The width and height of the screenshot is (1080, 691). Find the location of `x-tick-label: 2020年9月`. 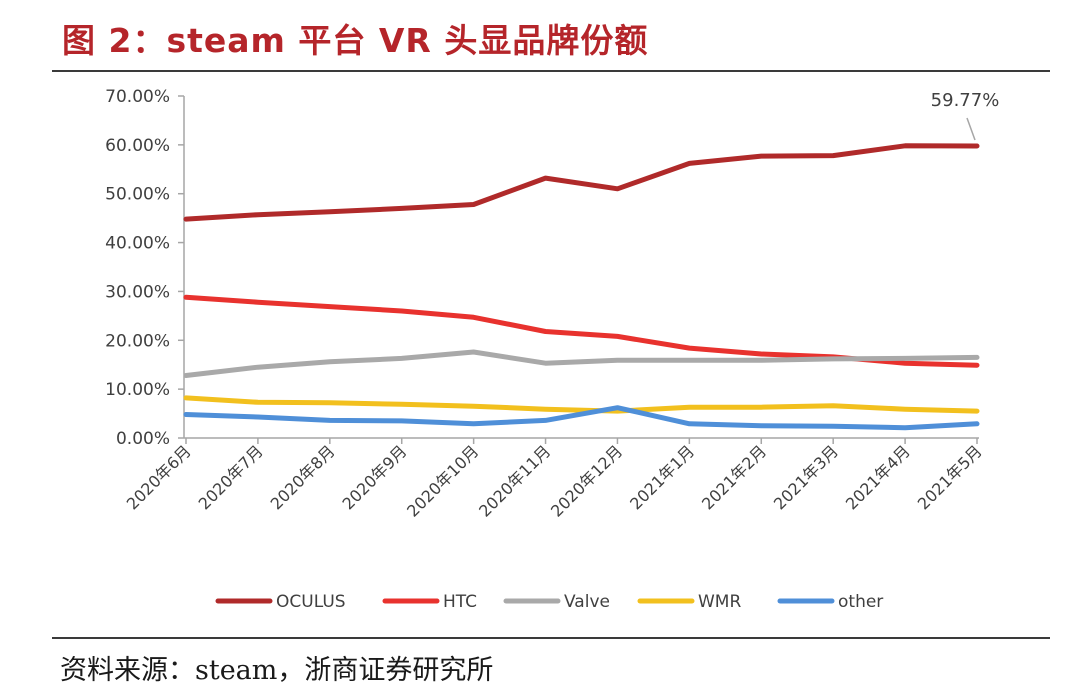

x-tick-label: 2020年9月 is located at coordinates (374, 477).